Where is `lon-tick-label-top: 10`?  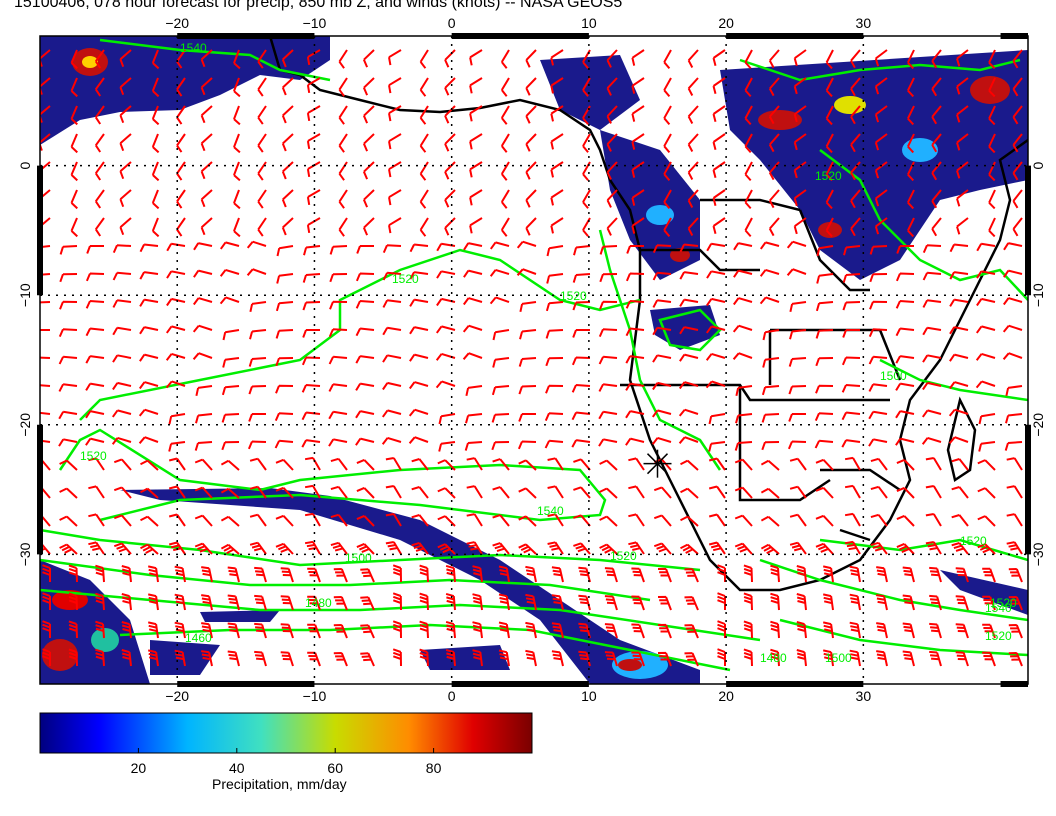 lon-tick-label-top: 10 is located at coordinates (589, 23).